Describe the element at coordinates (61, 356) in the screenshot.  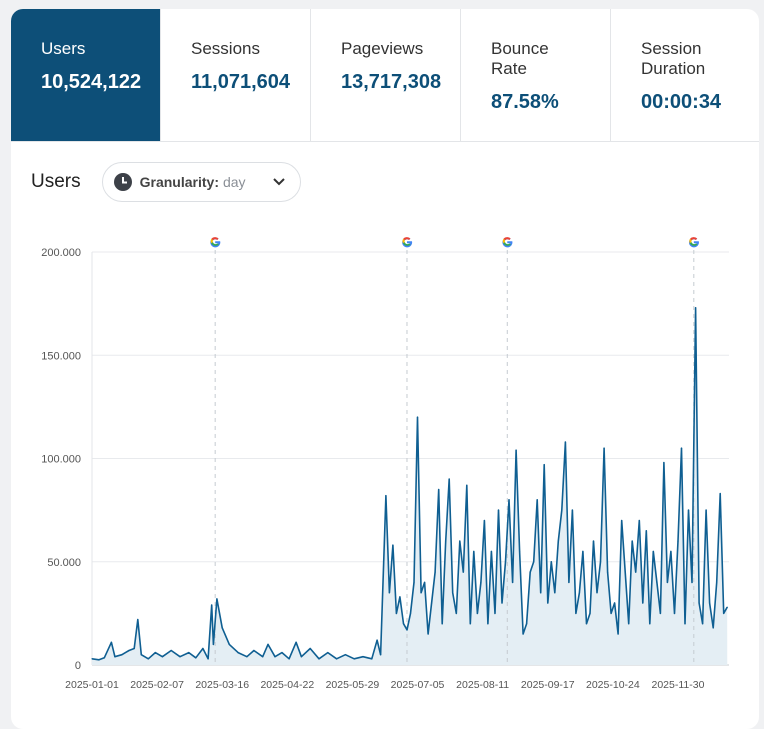
I see `y-tick-label: 150.000` at that location.